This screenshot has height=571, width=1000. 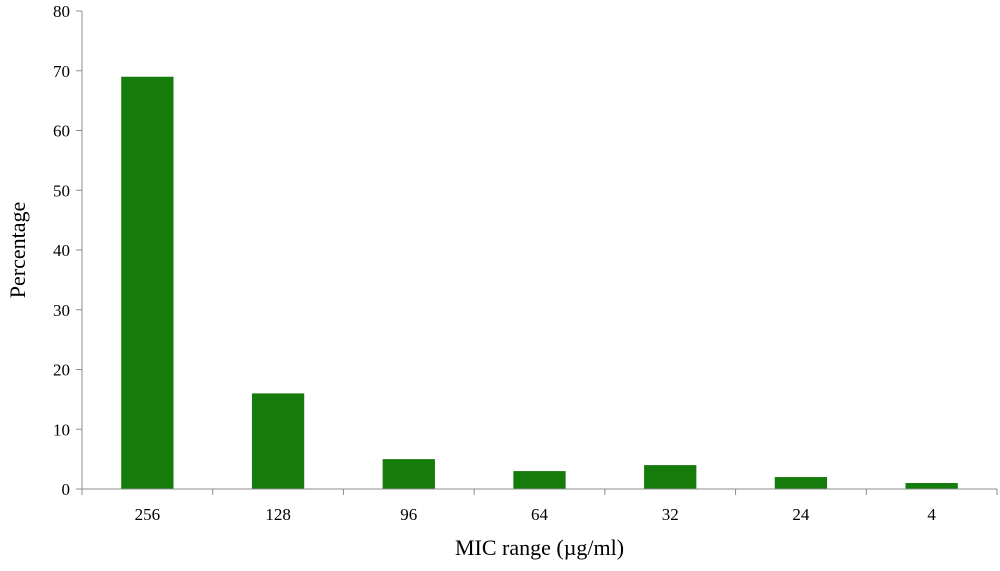 I want to click on y-axis-title: Percentage, so click(x=17, y=250).